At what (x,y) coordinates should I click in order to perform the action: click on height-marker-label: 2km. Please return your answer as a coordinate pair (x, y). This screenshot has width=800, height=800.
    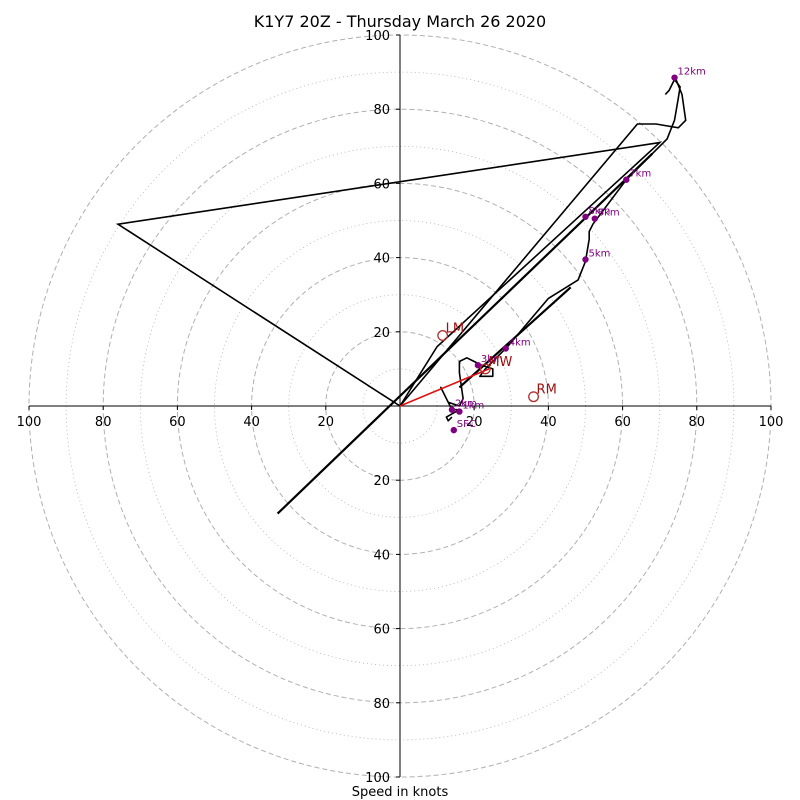
    Looking at the image, I should click on (466, 404).